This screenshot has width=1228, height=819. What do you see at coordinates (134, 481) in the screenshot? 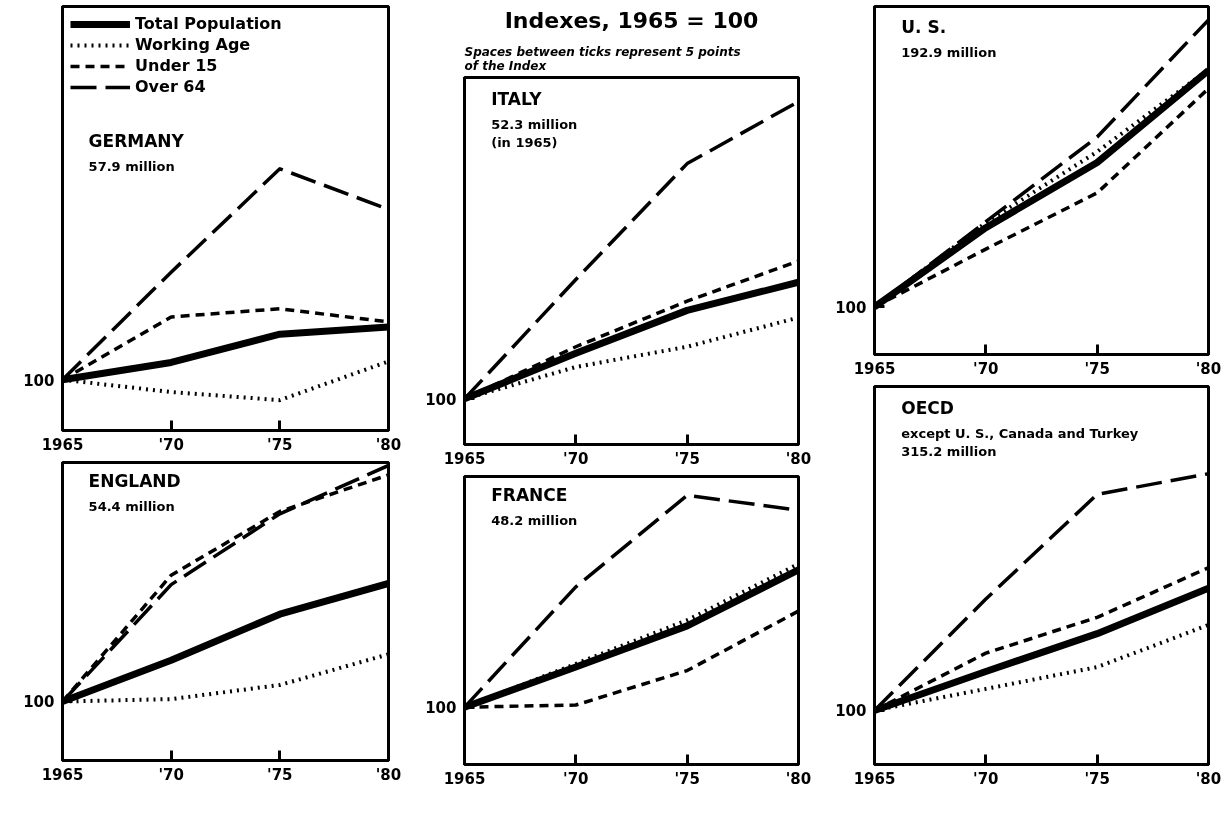
I see `chart-title: ENGLAND` at bounding box center [134, 481].